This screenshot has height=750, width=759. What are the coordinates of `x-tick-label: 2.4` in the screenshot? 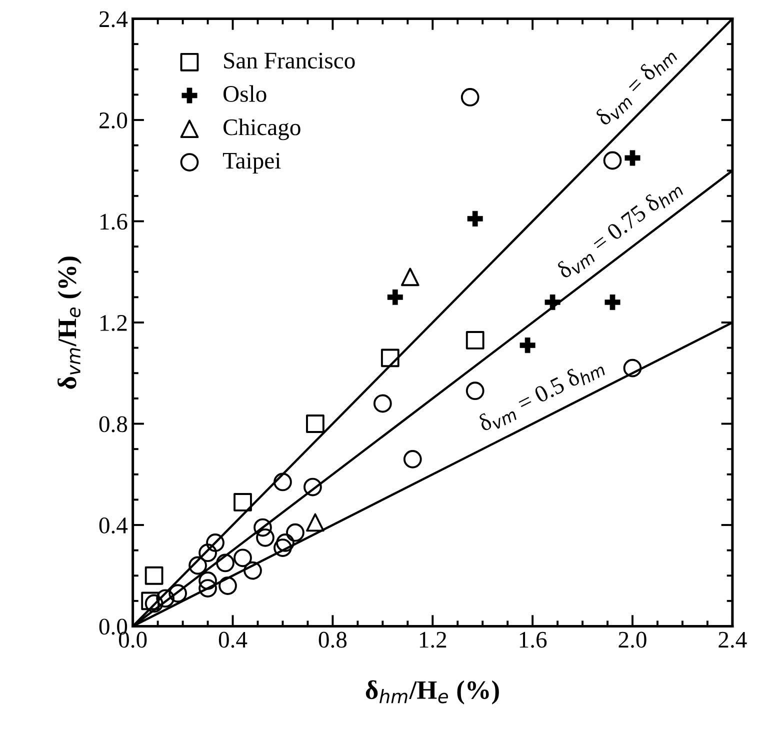 It's located at (732, 640).